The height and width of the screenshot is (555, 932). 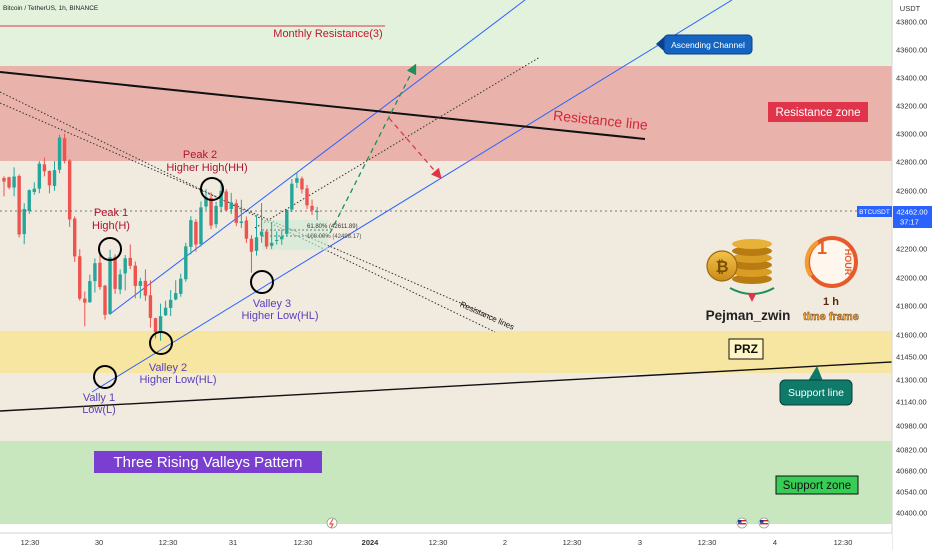 What do you see at coordinates (446, 386) in the screenshot?
I see `support-line` at bounding box center [446, 386].